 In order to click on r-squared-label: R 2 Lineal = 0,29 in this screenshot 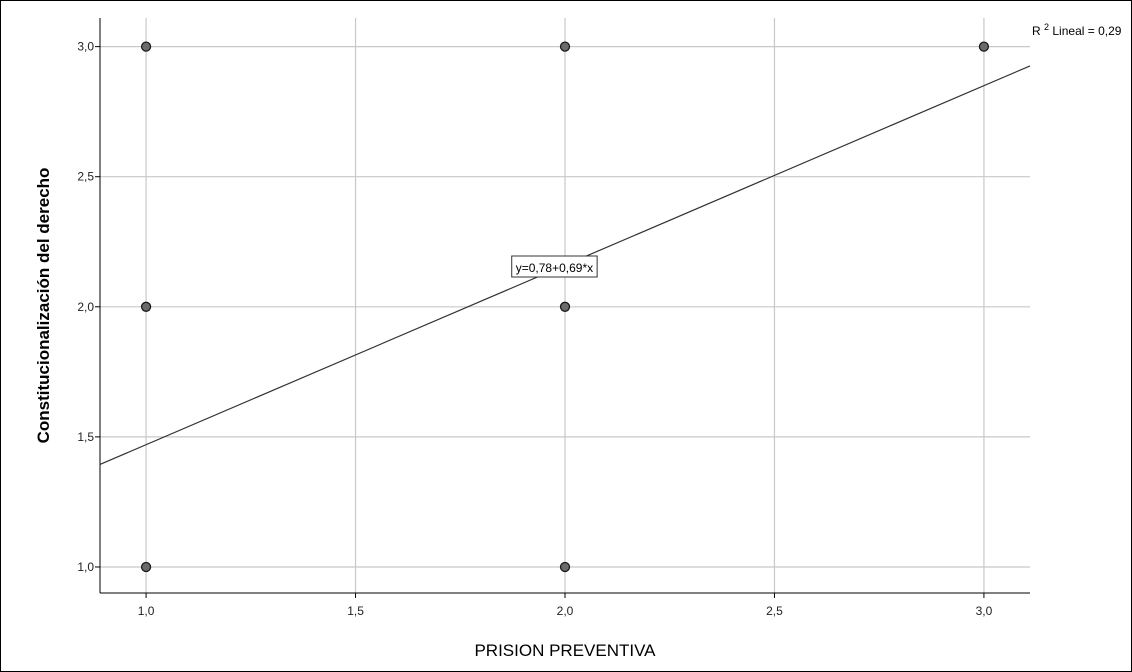, I will do `click(1077, 28)`.